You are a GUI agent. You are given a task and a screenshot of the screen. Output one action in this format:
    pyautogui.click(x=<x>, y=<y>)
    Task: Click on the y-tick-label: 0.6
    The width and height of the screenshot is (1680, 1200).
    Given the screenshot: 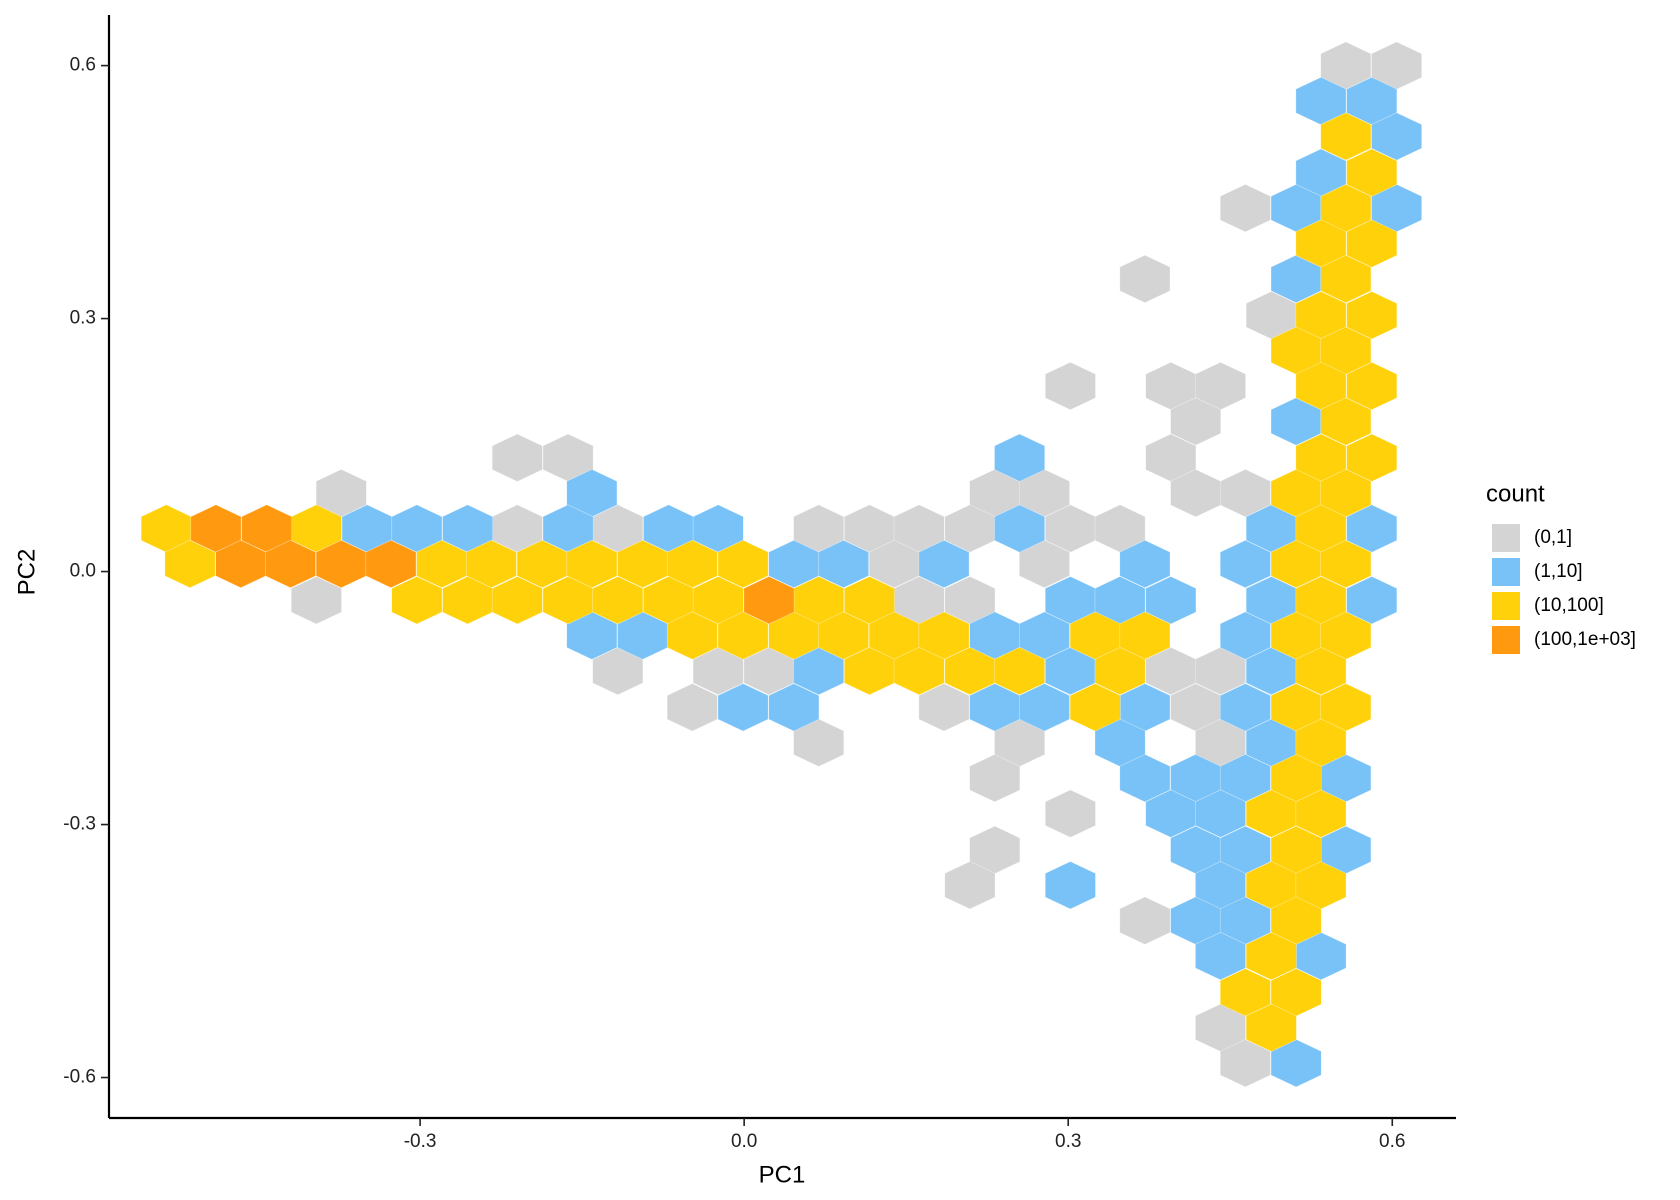 What is the action you would take?
    pyautogui.click(x=83, y=65)
    